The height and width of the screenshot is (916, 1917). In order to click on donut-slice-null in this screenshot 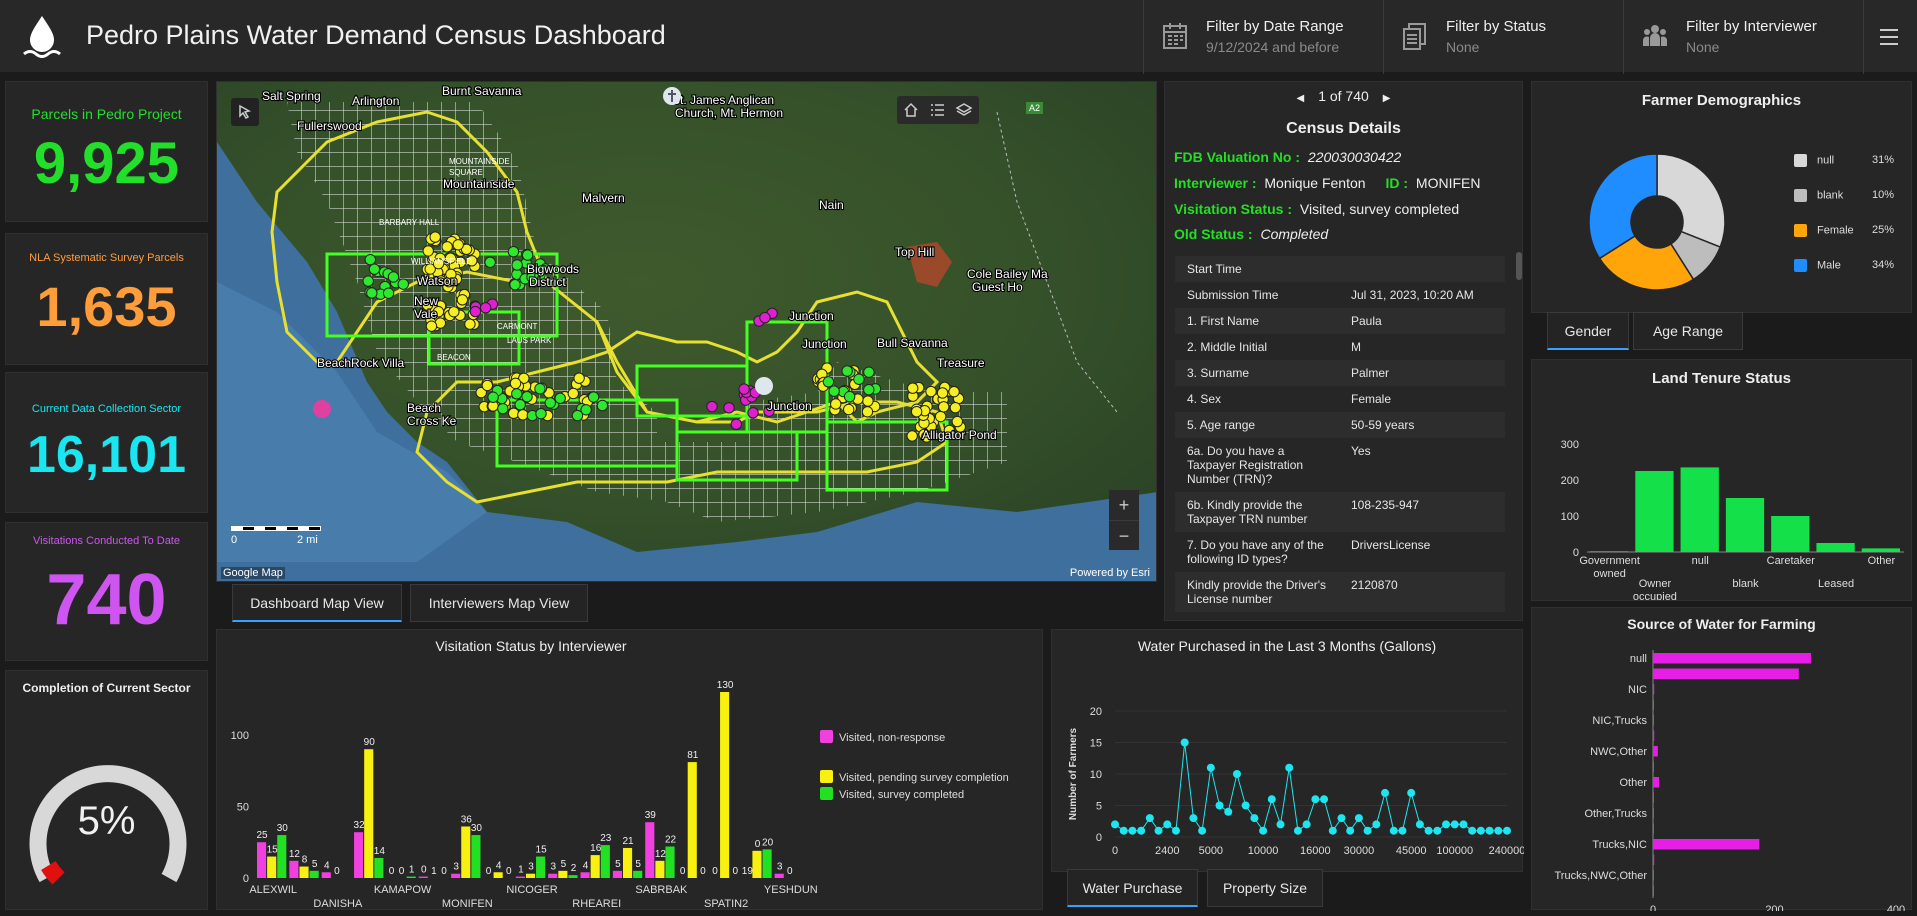, I will do `click(1691, 201)`.